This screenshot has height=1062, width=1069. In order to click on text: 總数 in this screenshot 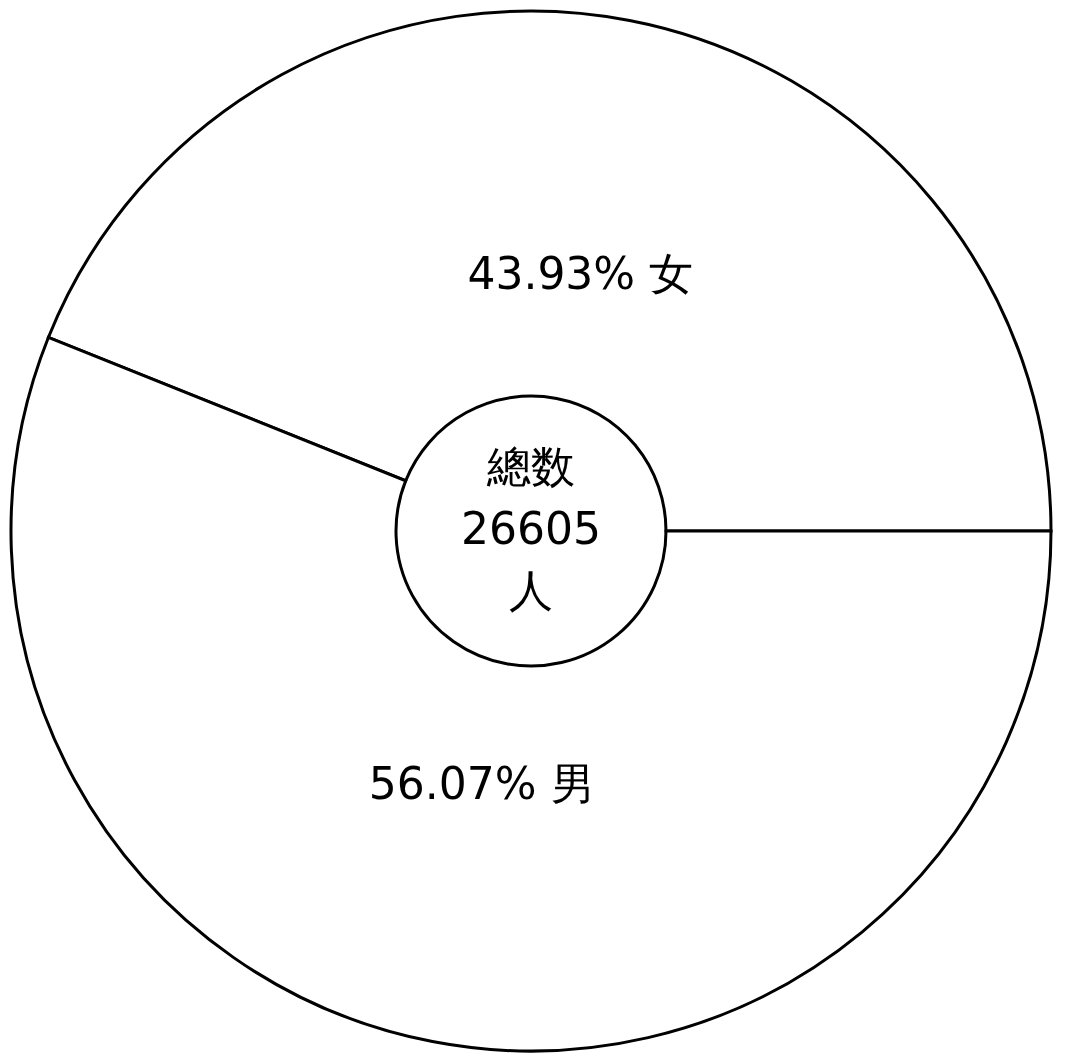, I will do `click(530, 466)`.